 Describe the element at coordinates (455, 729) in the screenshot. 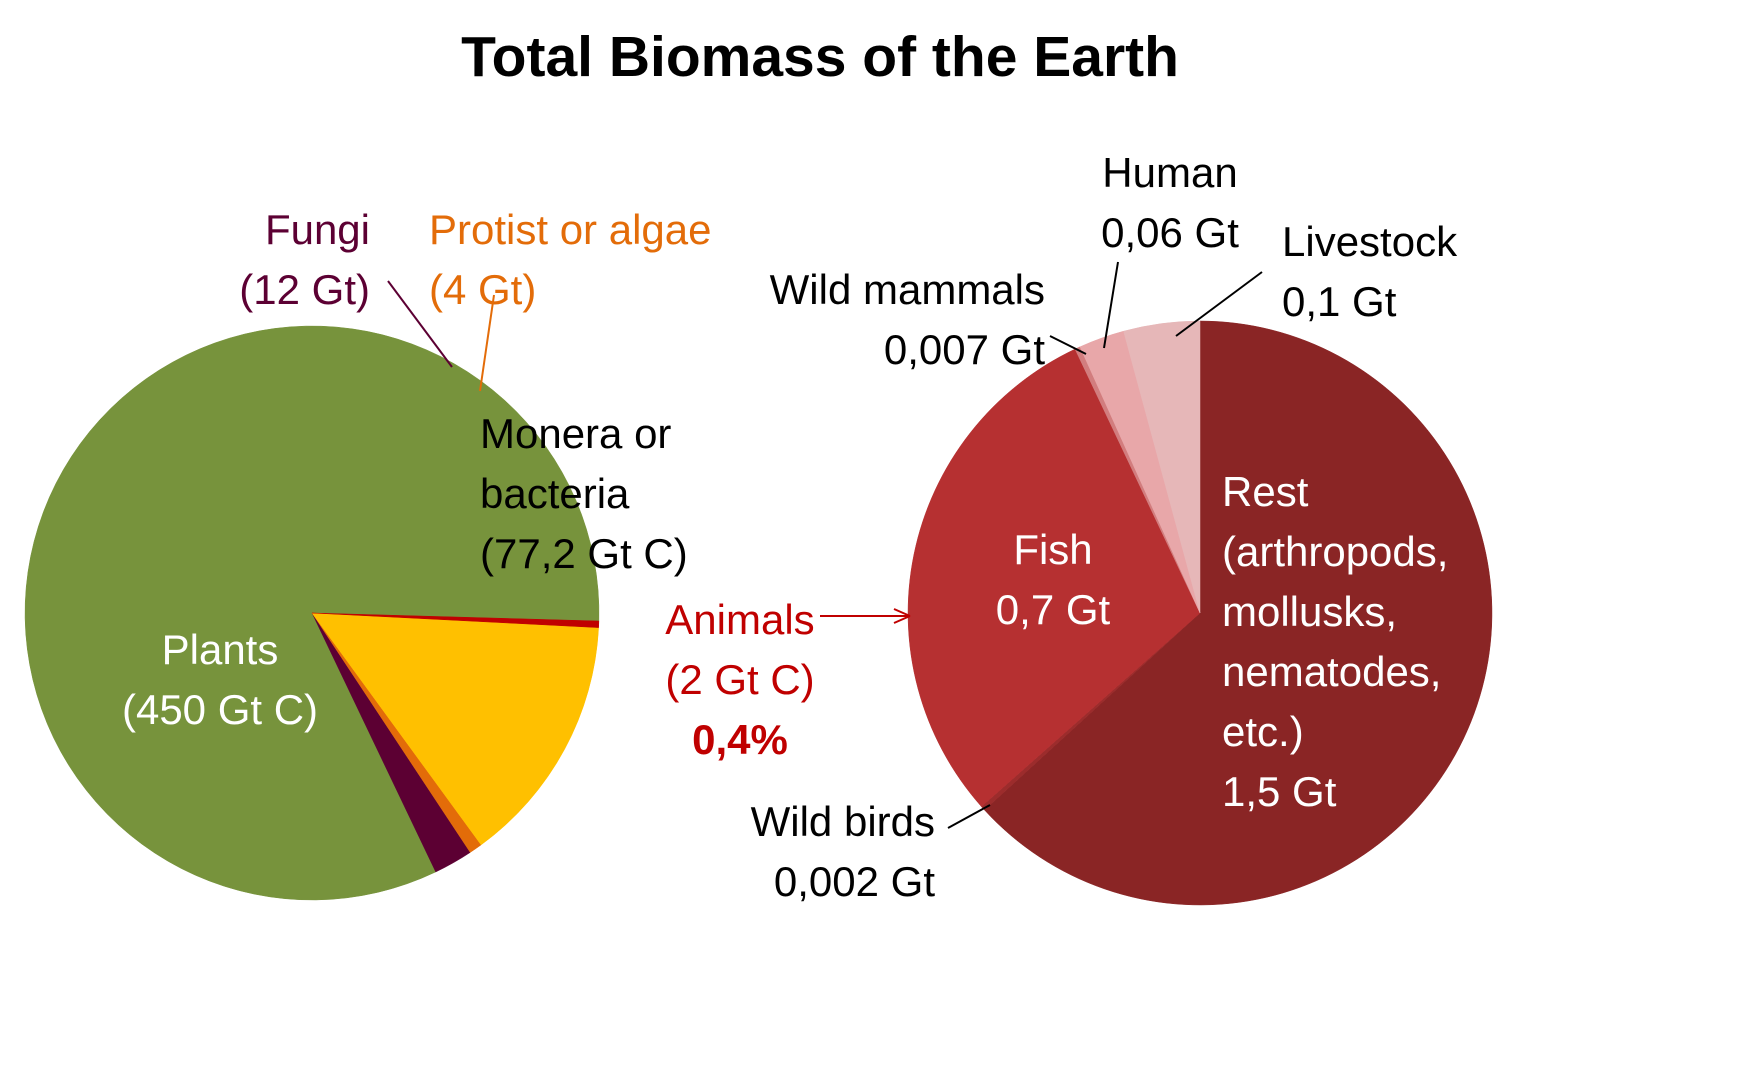

I see `left-slice-monera` at that location.